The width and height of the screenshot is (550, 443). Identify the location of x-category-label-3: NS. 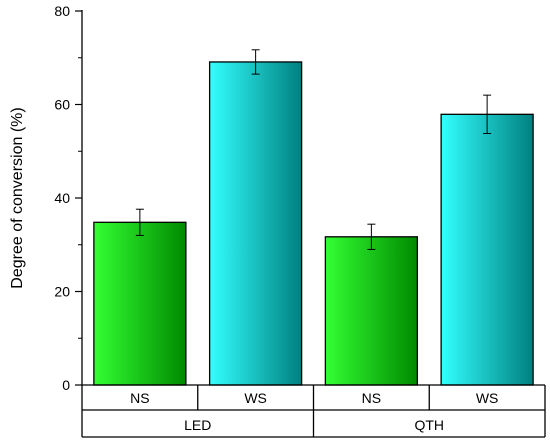
(371, 398).